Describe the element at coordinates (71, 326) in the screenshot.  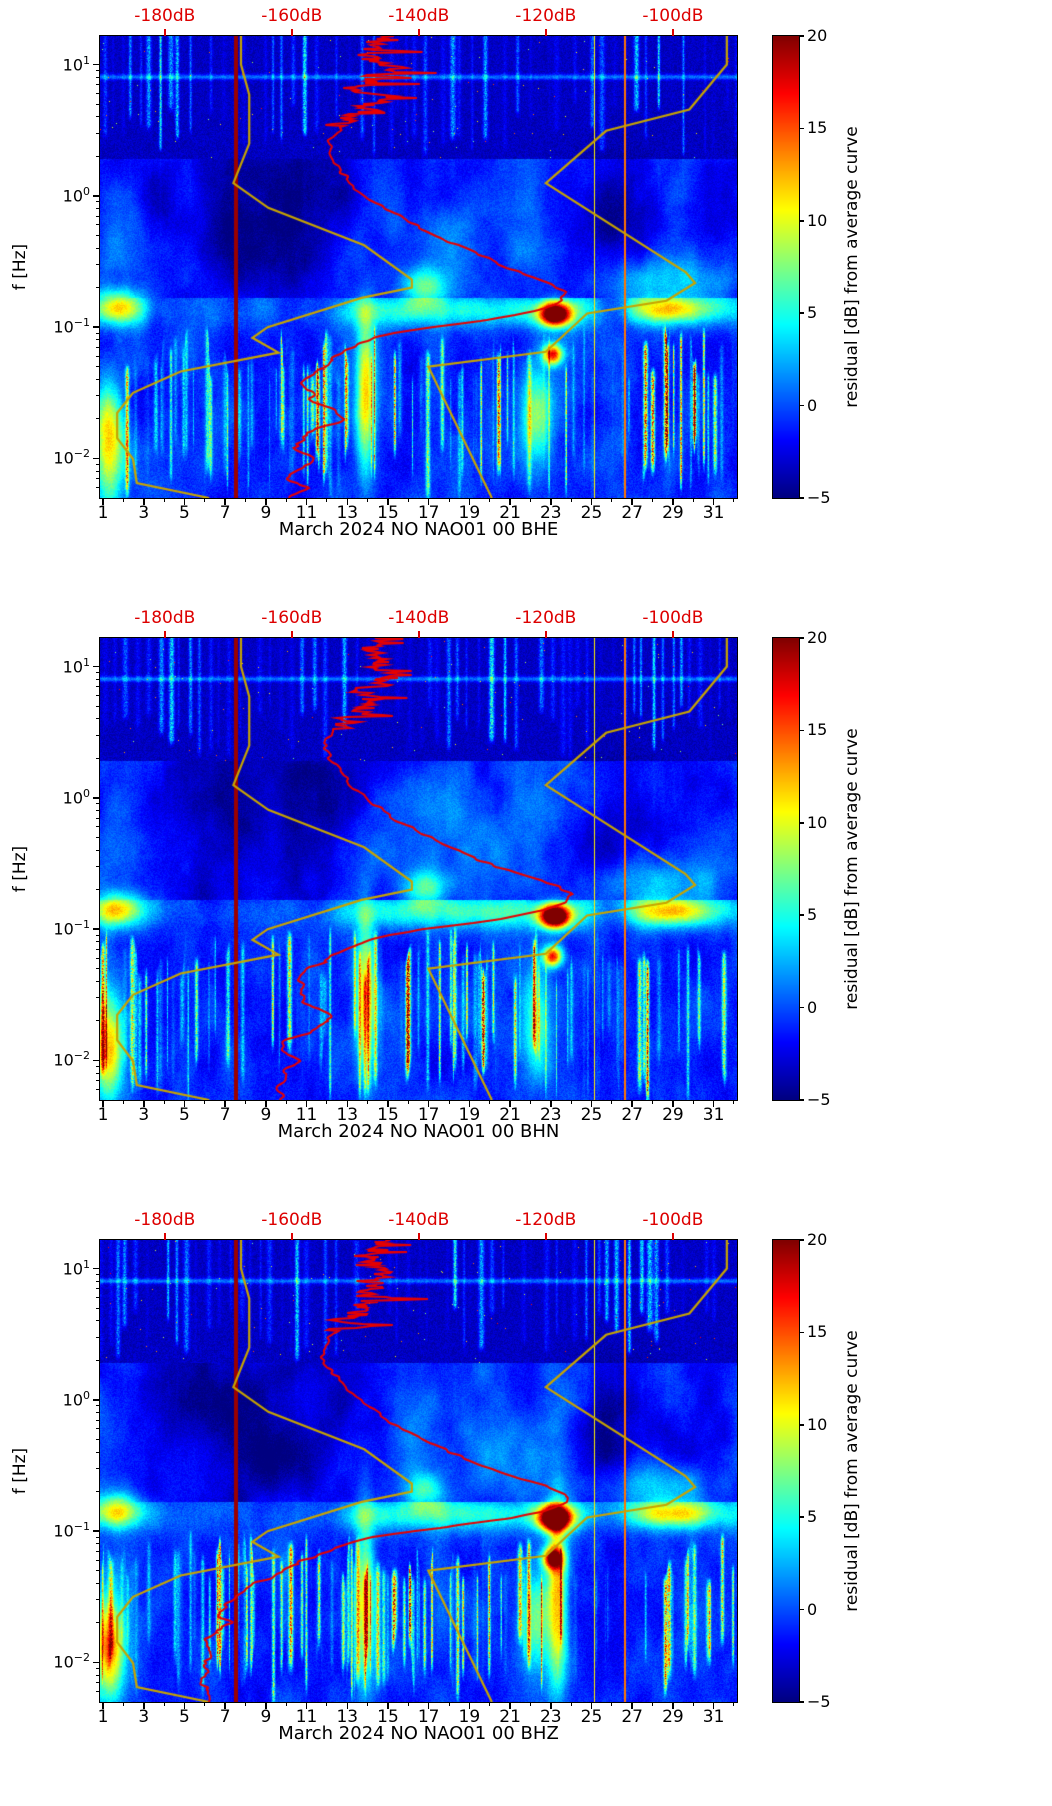
I see `y-tick-label: 10⁻¹` at that location.